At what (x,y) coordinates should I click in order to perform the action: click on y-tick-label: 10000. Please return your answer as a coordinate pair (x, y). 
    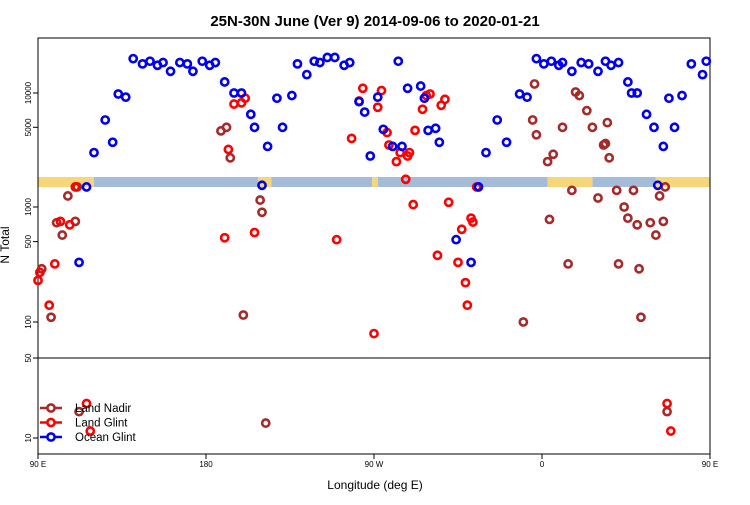
    Looking at the image, I should click on (28, 92).